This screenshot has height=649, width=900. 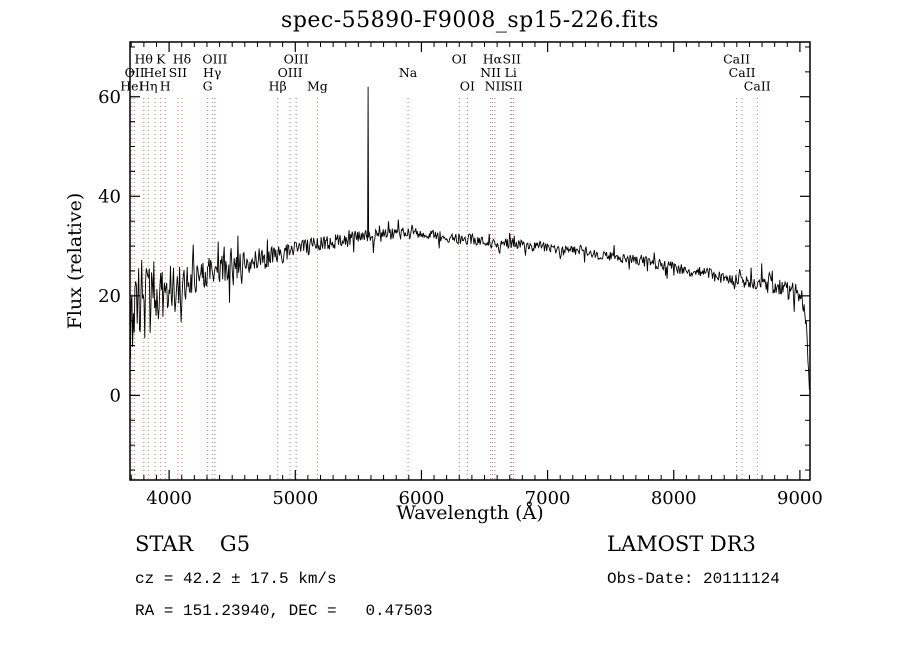 I want to click on spectral-line-label: K, so click(x=161, y=59).